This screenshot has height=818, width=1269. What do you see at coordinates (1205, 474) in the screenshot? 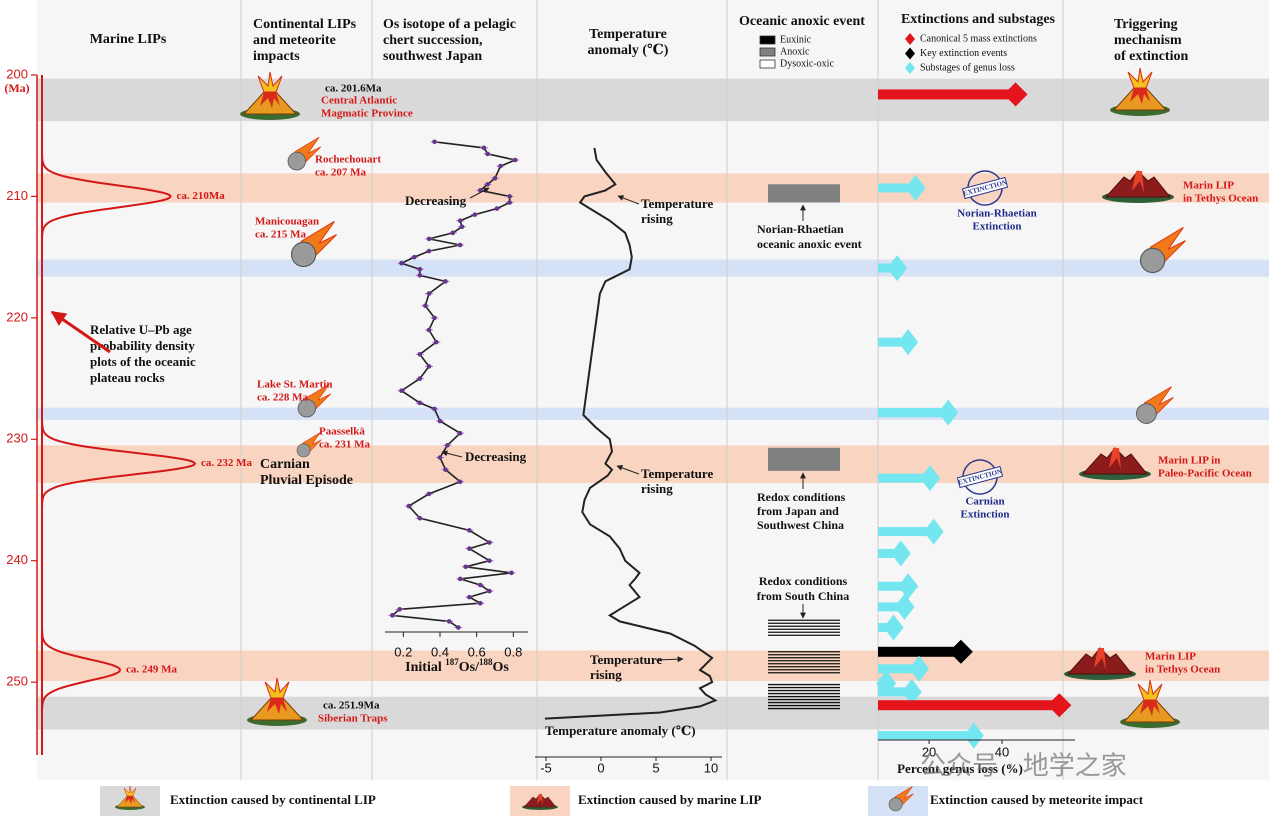
I see `trigger-note: Paleo-Pacific Ocean` at bounding box center [1205, 474].